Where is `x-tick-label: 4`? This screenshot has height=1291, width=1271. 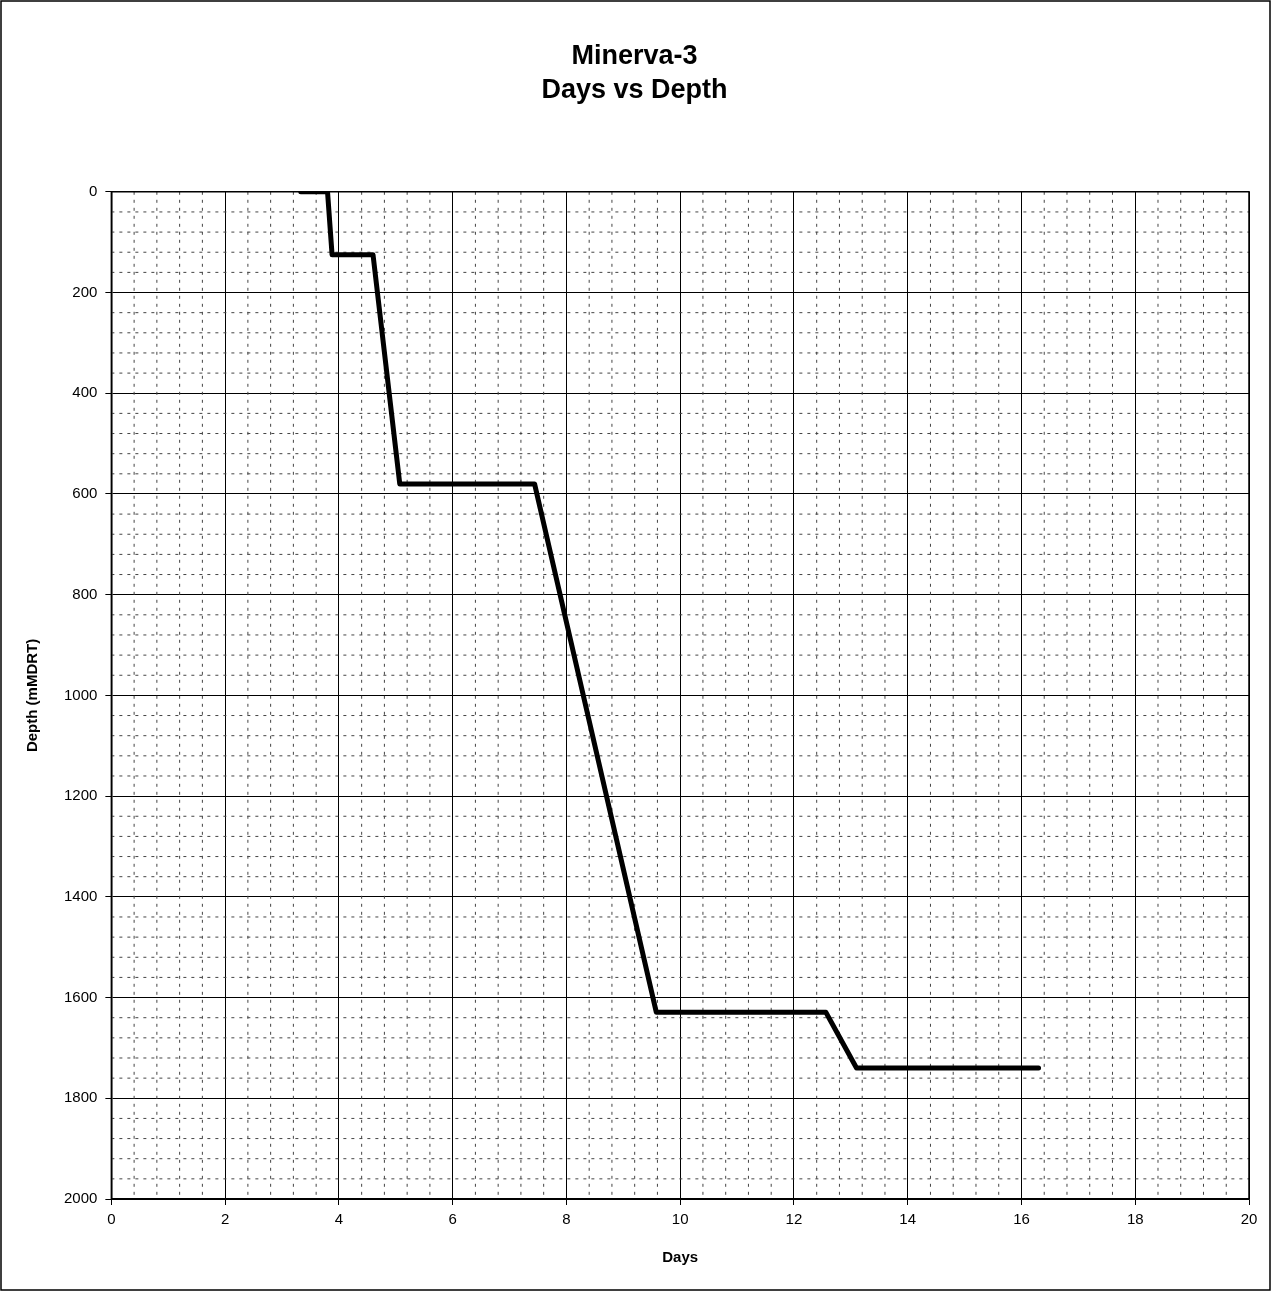 x-tick-label: 4 is located at coordinates (339, 1219).